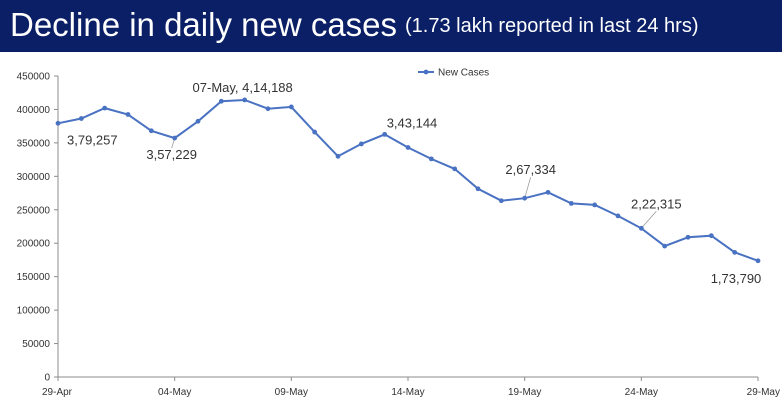 The width and height of the screenshot is (782, 402). What do you see at coordinates (656, 203) in the screenshot?
I see `data-label: 2,22,315` at bounding box center [656, 203].